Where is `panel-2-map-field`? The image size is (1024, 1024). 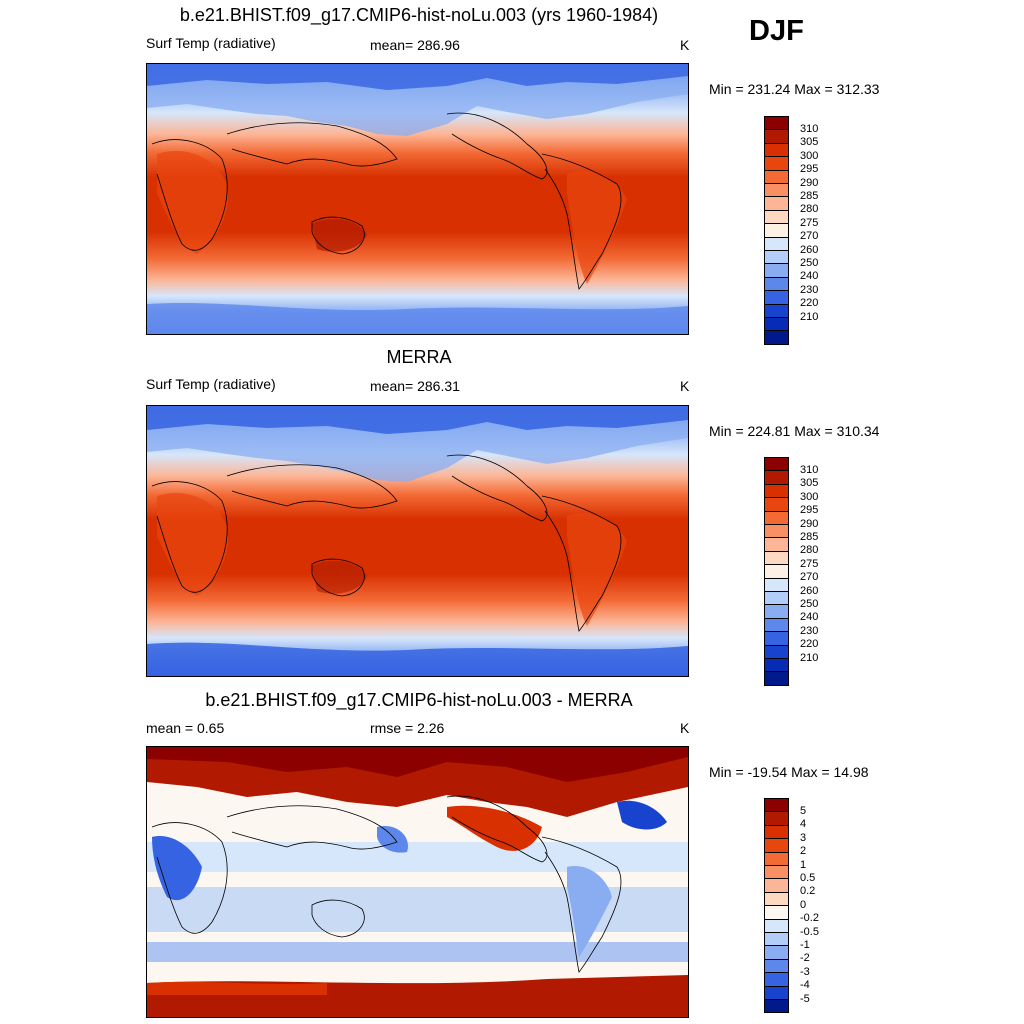
panel-2-map-field is located at coordinates (417, 541).